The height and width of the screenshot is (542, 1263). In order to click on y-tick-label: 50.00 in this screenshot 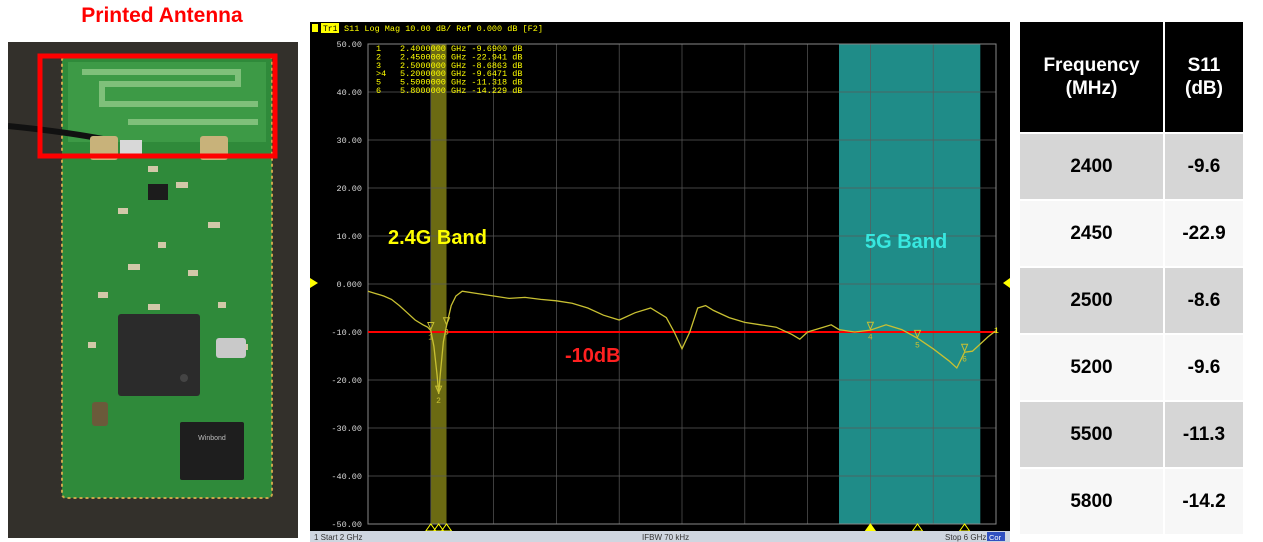, I will do `click(349, 45)`.